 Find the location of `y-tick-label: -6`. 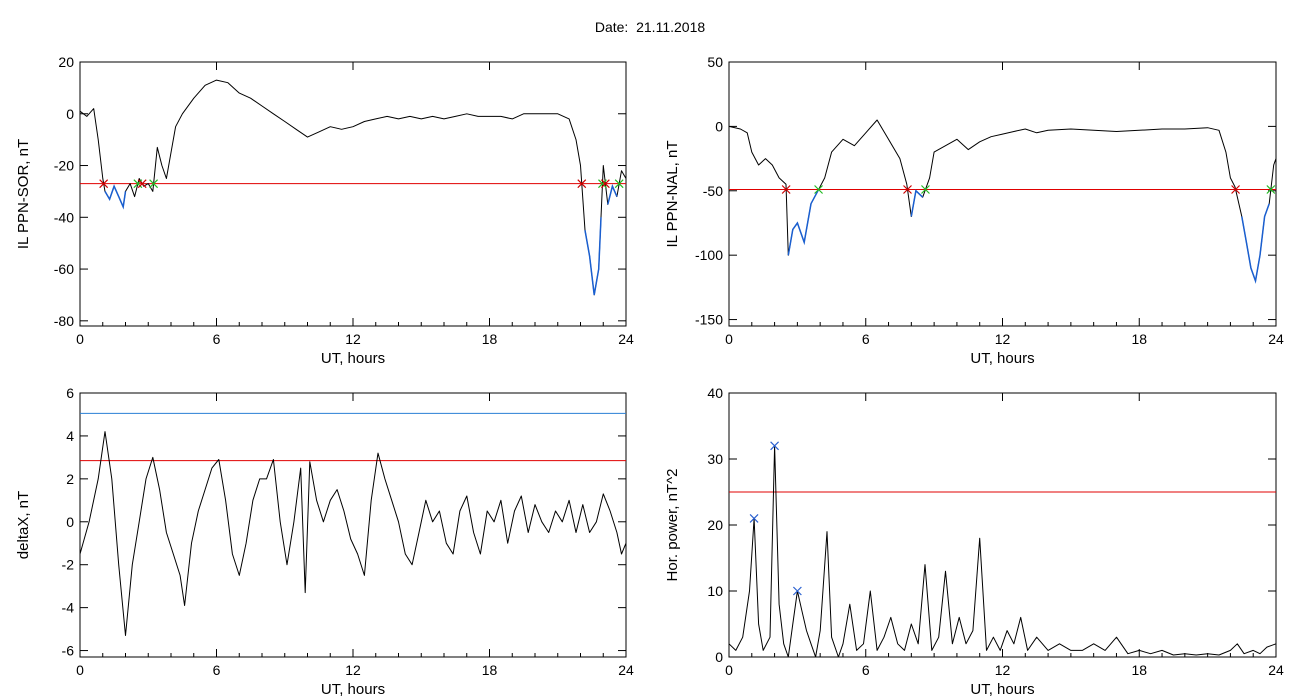

y-tick-label: -6 is located at coordinates (68, 651).